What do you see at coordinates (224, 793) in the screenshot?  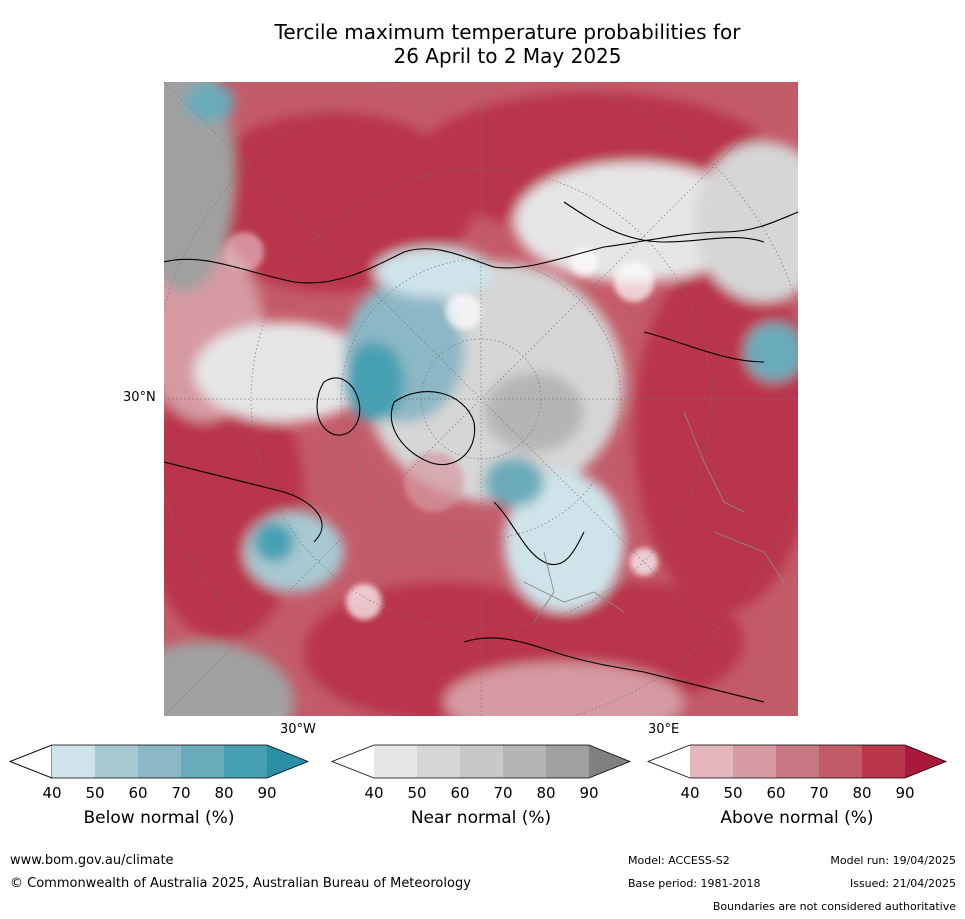 I see `below-tick-80: 80` at bounding box center [224, 793].